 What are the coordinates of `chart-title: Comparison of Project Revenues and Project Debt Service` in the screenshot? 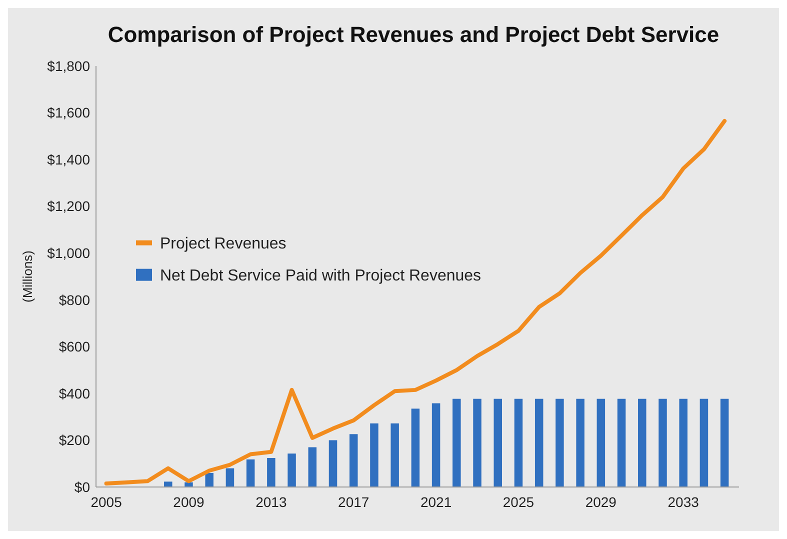 It's located at (414, 34).